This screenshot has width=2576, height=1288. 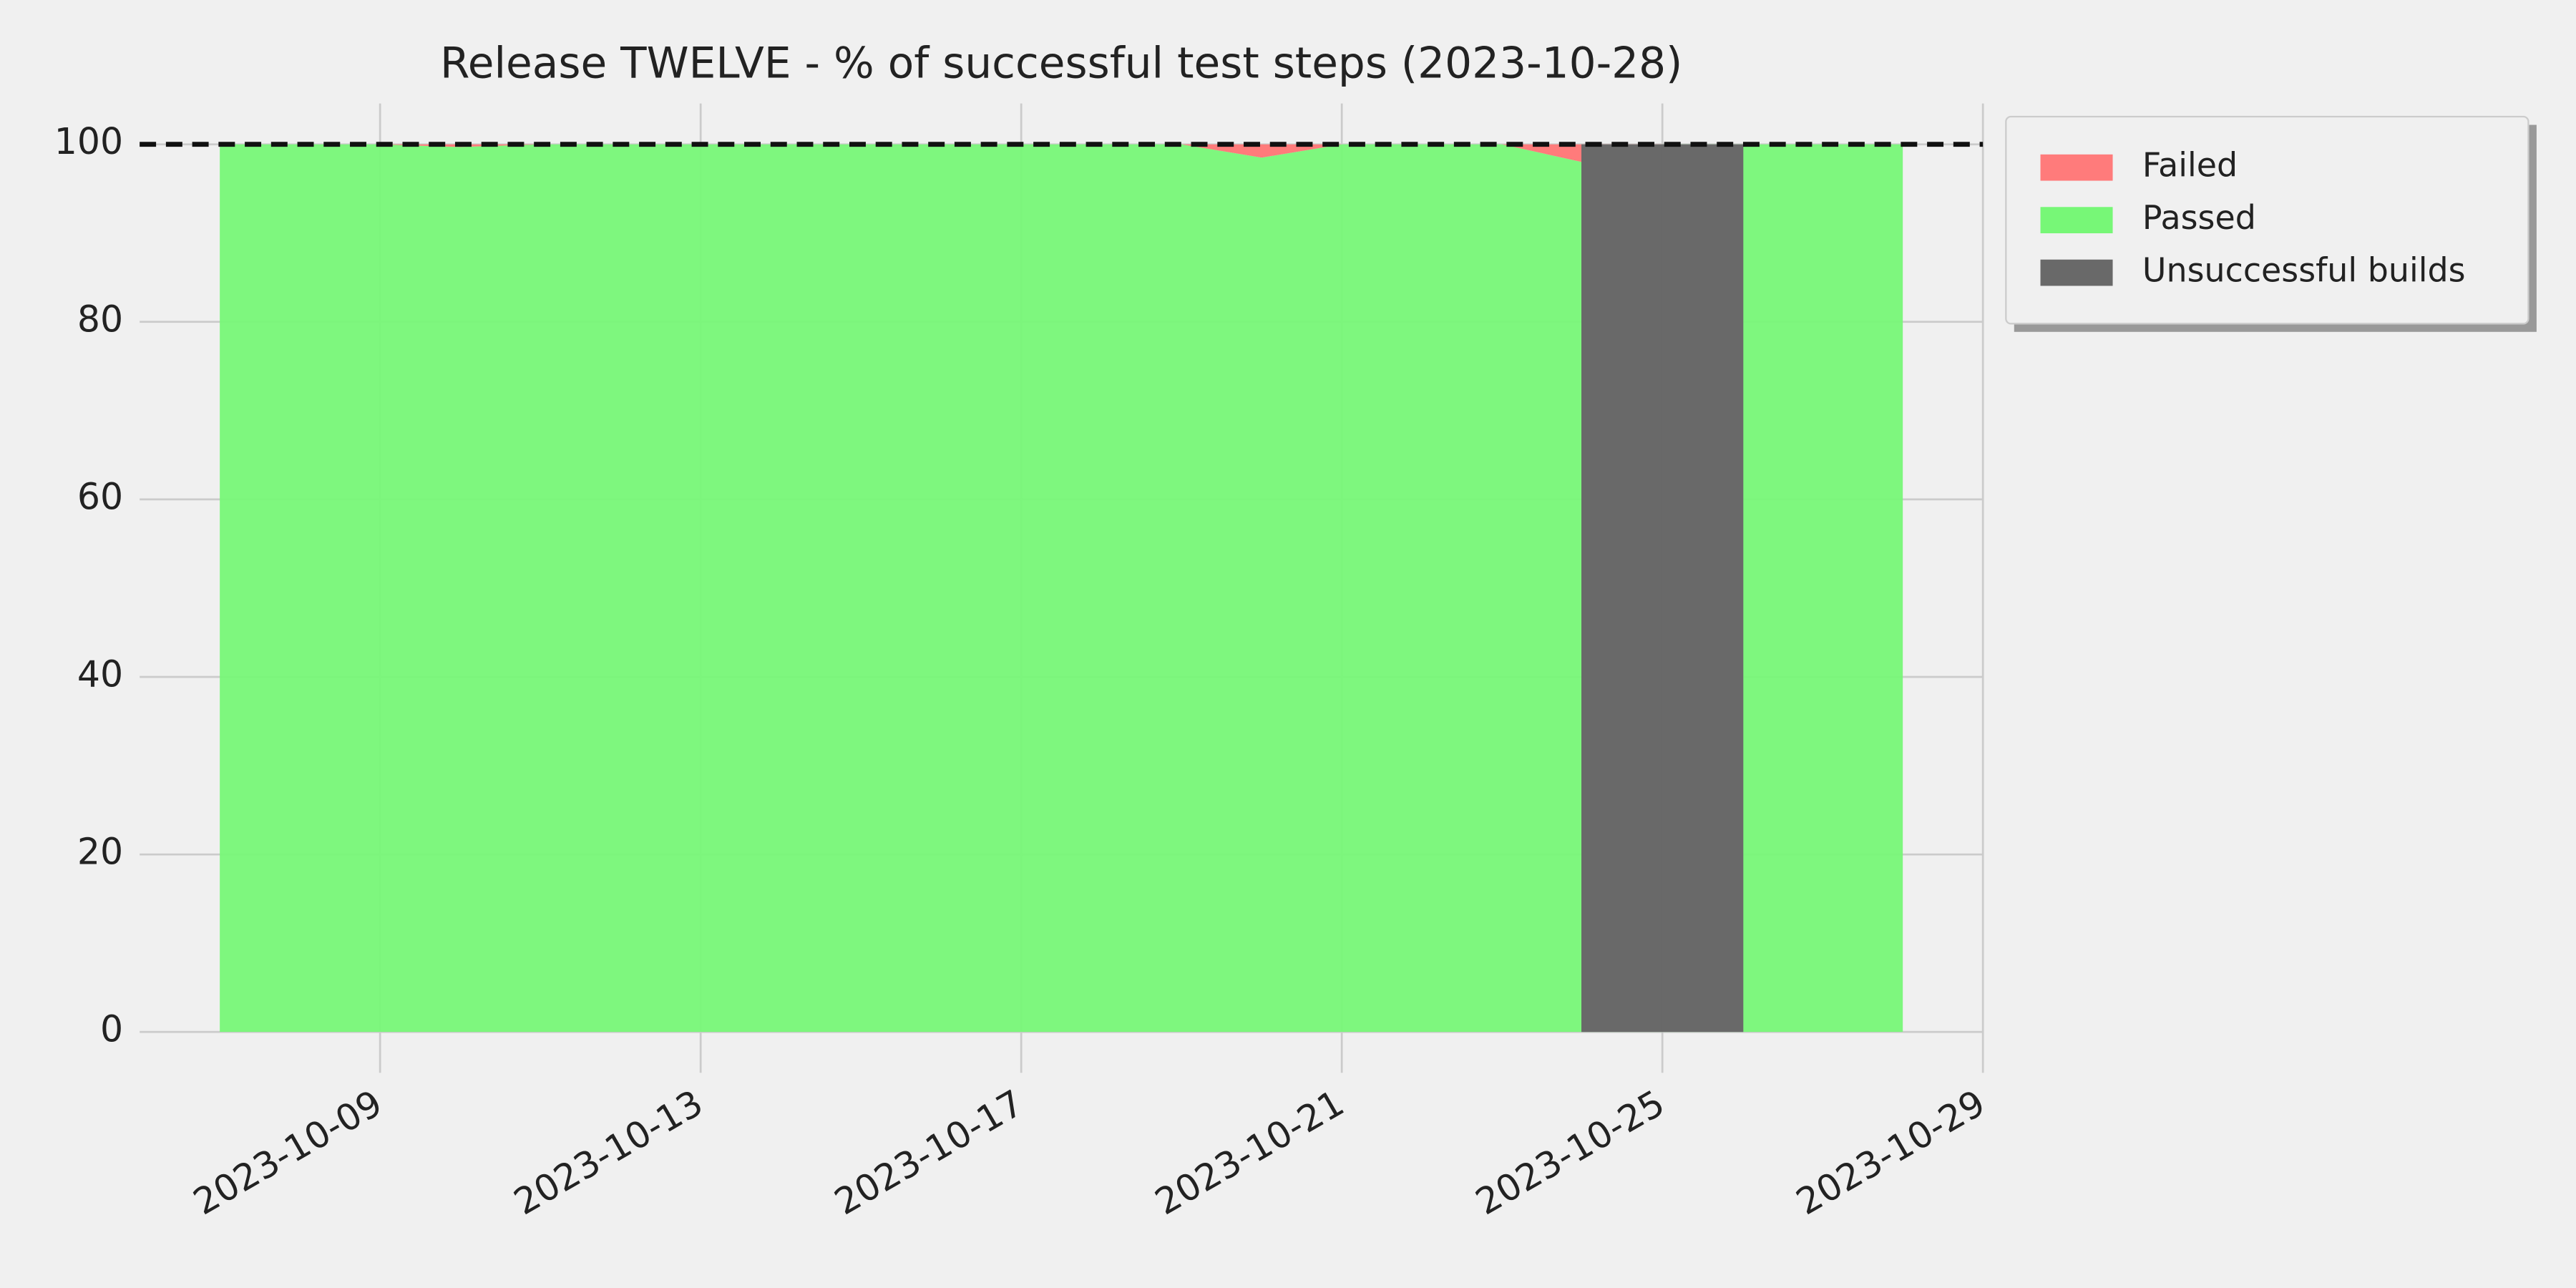 What do you see at coordinates (100, 674) in the screenshot?
I see `y-tick-label: 40` at bounding box center [100, 674].